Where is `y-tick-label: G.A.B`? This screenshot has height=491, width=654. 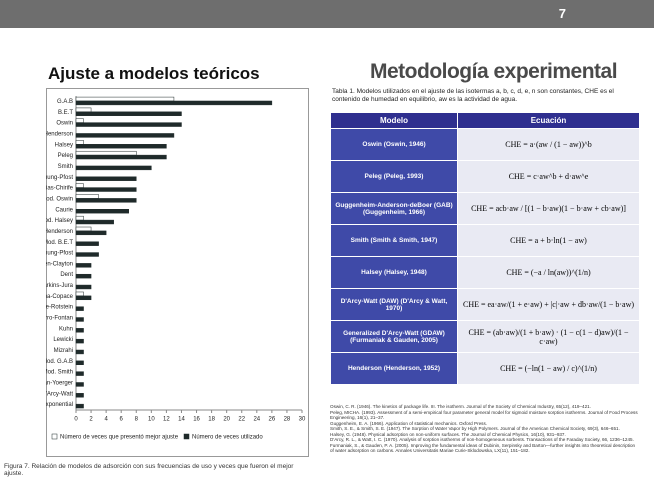
y-tick-label: G.A.B is located at coordinates (65, 102).